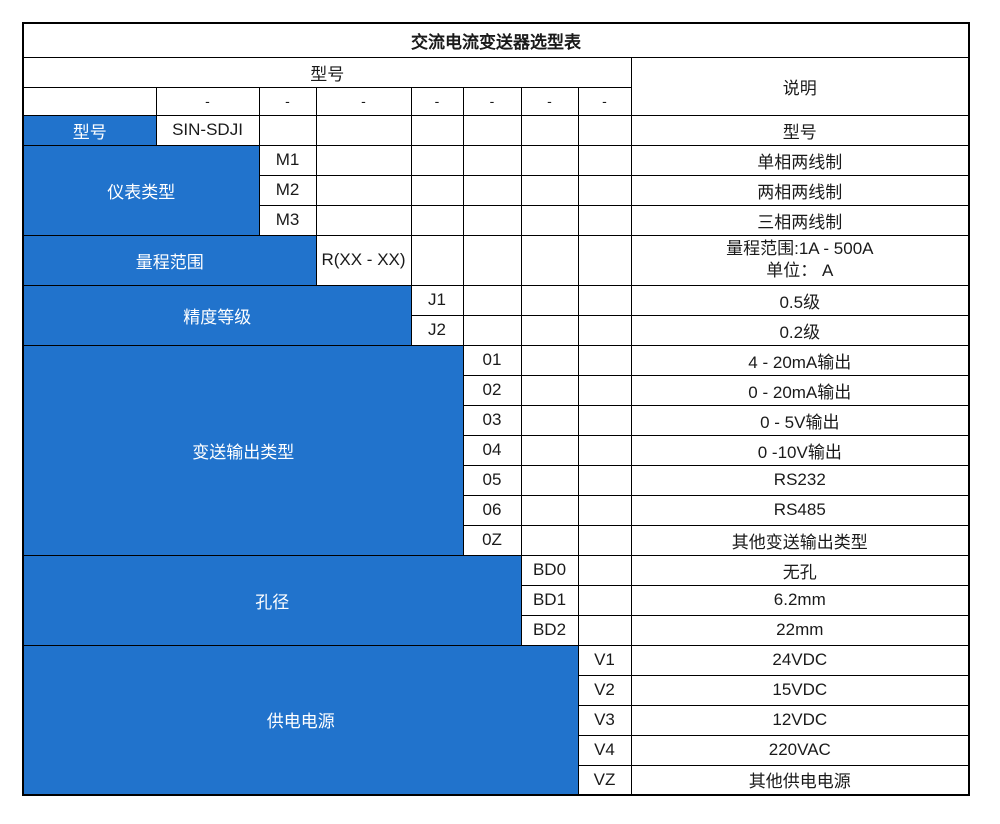  Describe the element at coordinates (800, 630) in the screenshot. I see `description-cell-BD2: 22mm` at that location.